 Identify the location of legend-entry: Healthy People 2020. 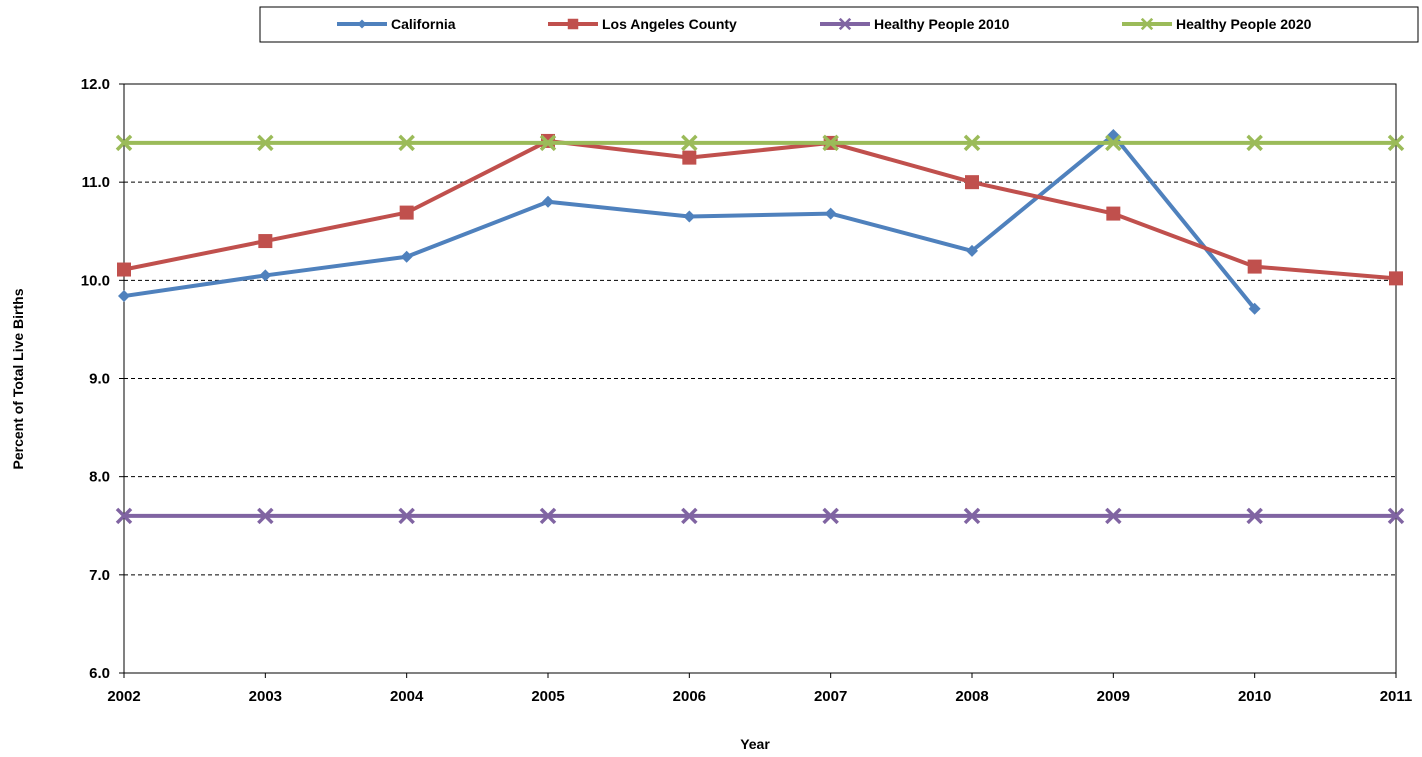
(1217, 24).